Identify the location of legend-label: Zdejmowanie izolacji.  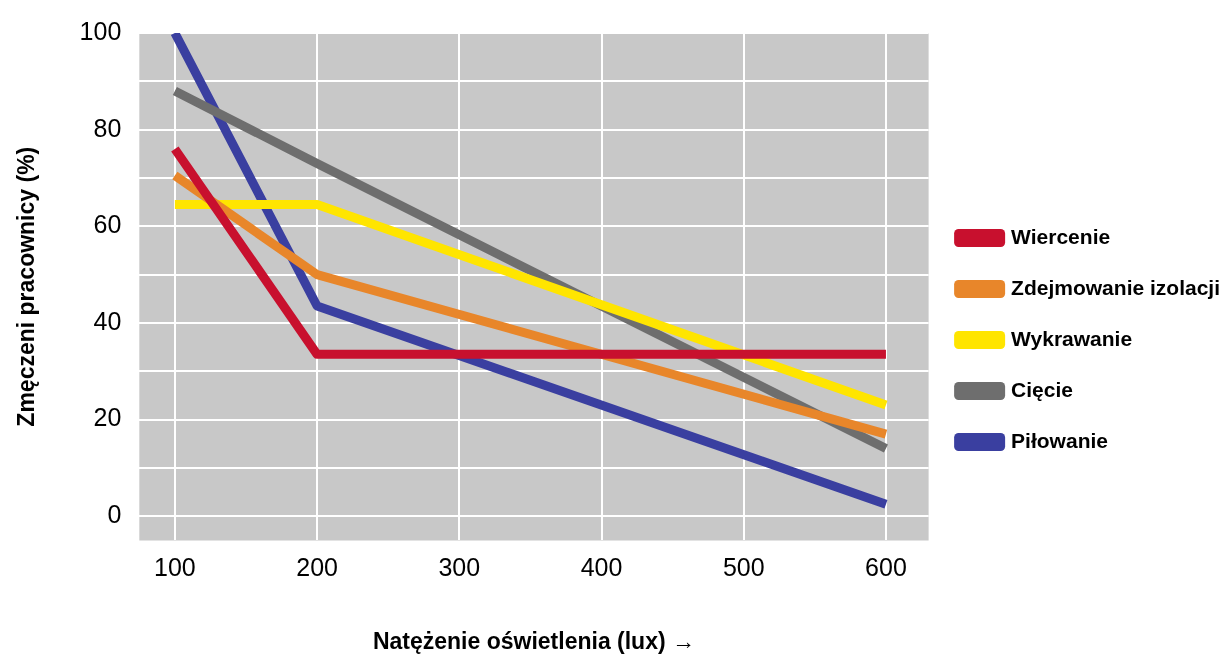
(1116, 287).